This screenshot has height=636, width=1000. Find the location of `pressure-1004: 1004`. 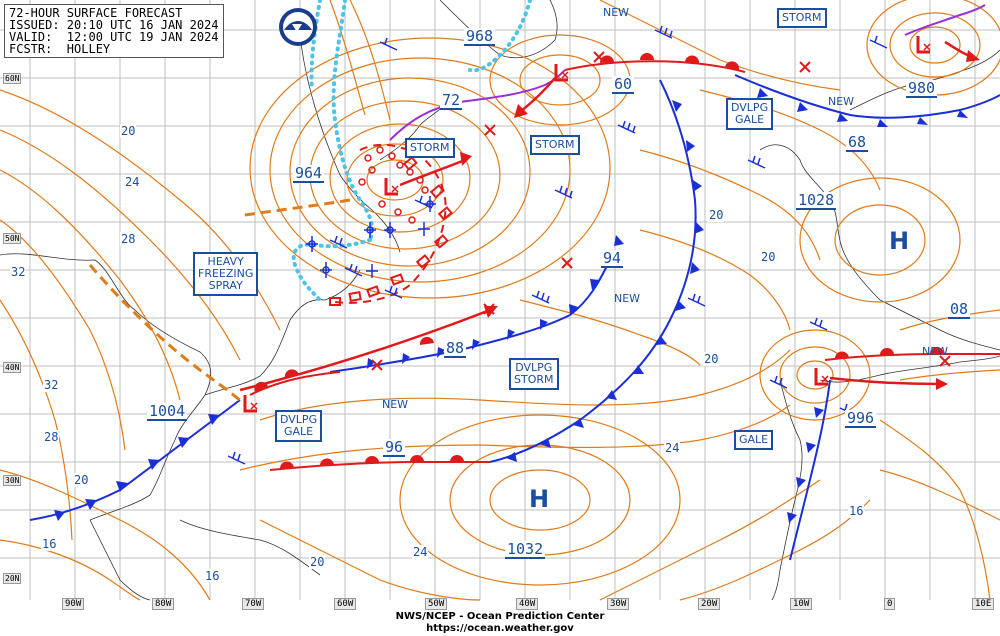

pressure-1004: 1004 is located at coordinates (167, 411).